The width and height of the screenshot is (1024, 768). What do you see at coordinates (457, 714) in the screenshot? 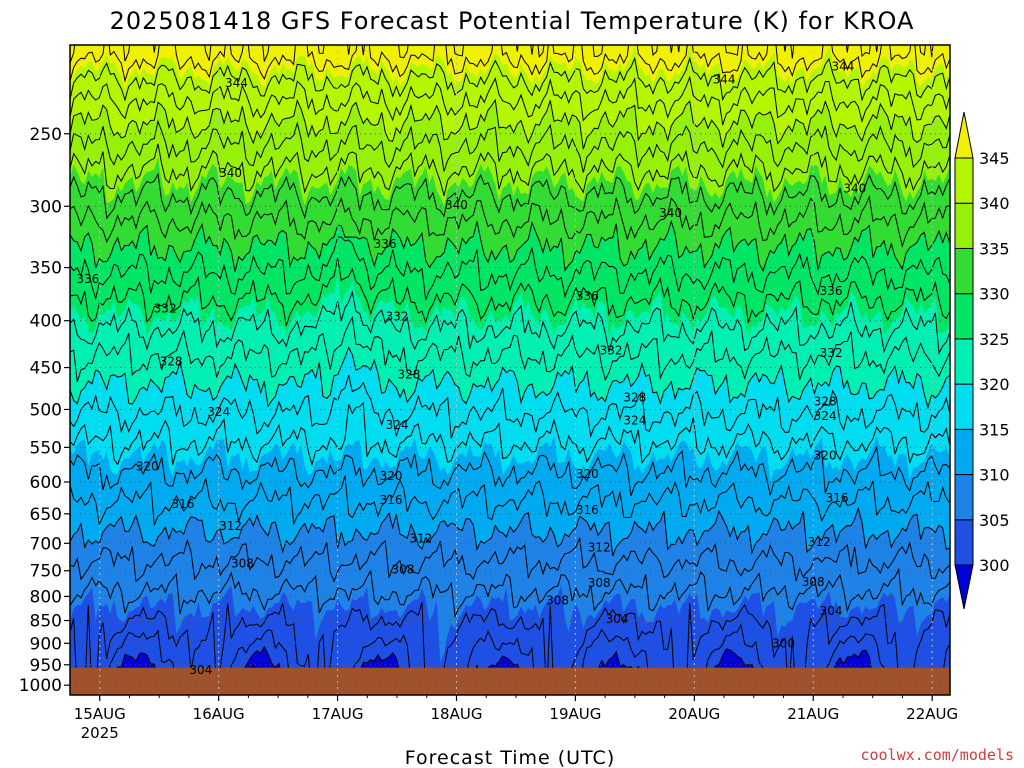
I see `x-tick-label-18AUG: 18AUG` at bounding box center [457, 714].